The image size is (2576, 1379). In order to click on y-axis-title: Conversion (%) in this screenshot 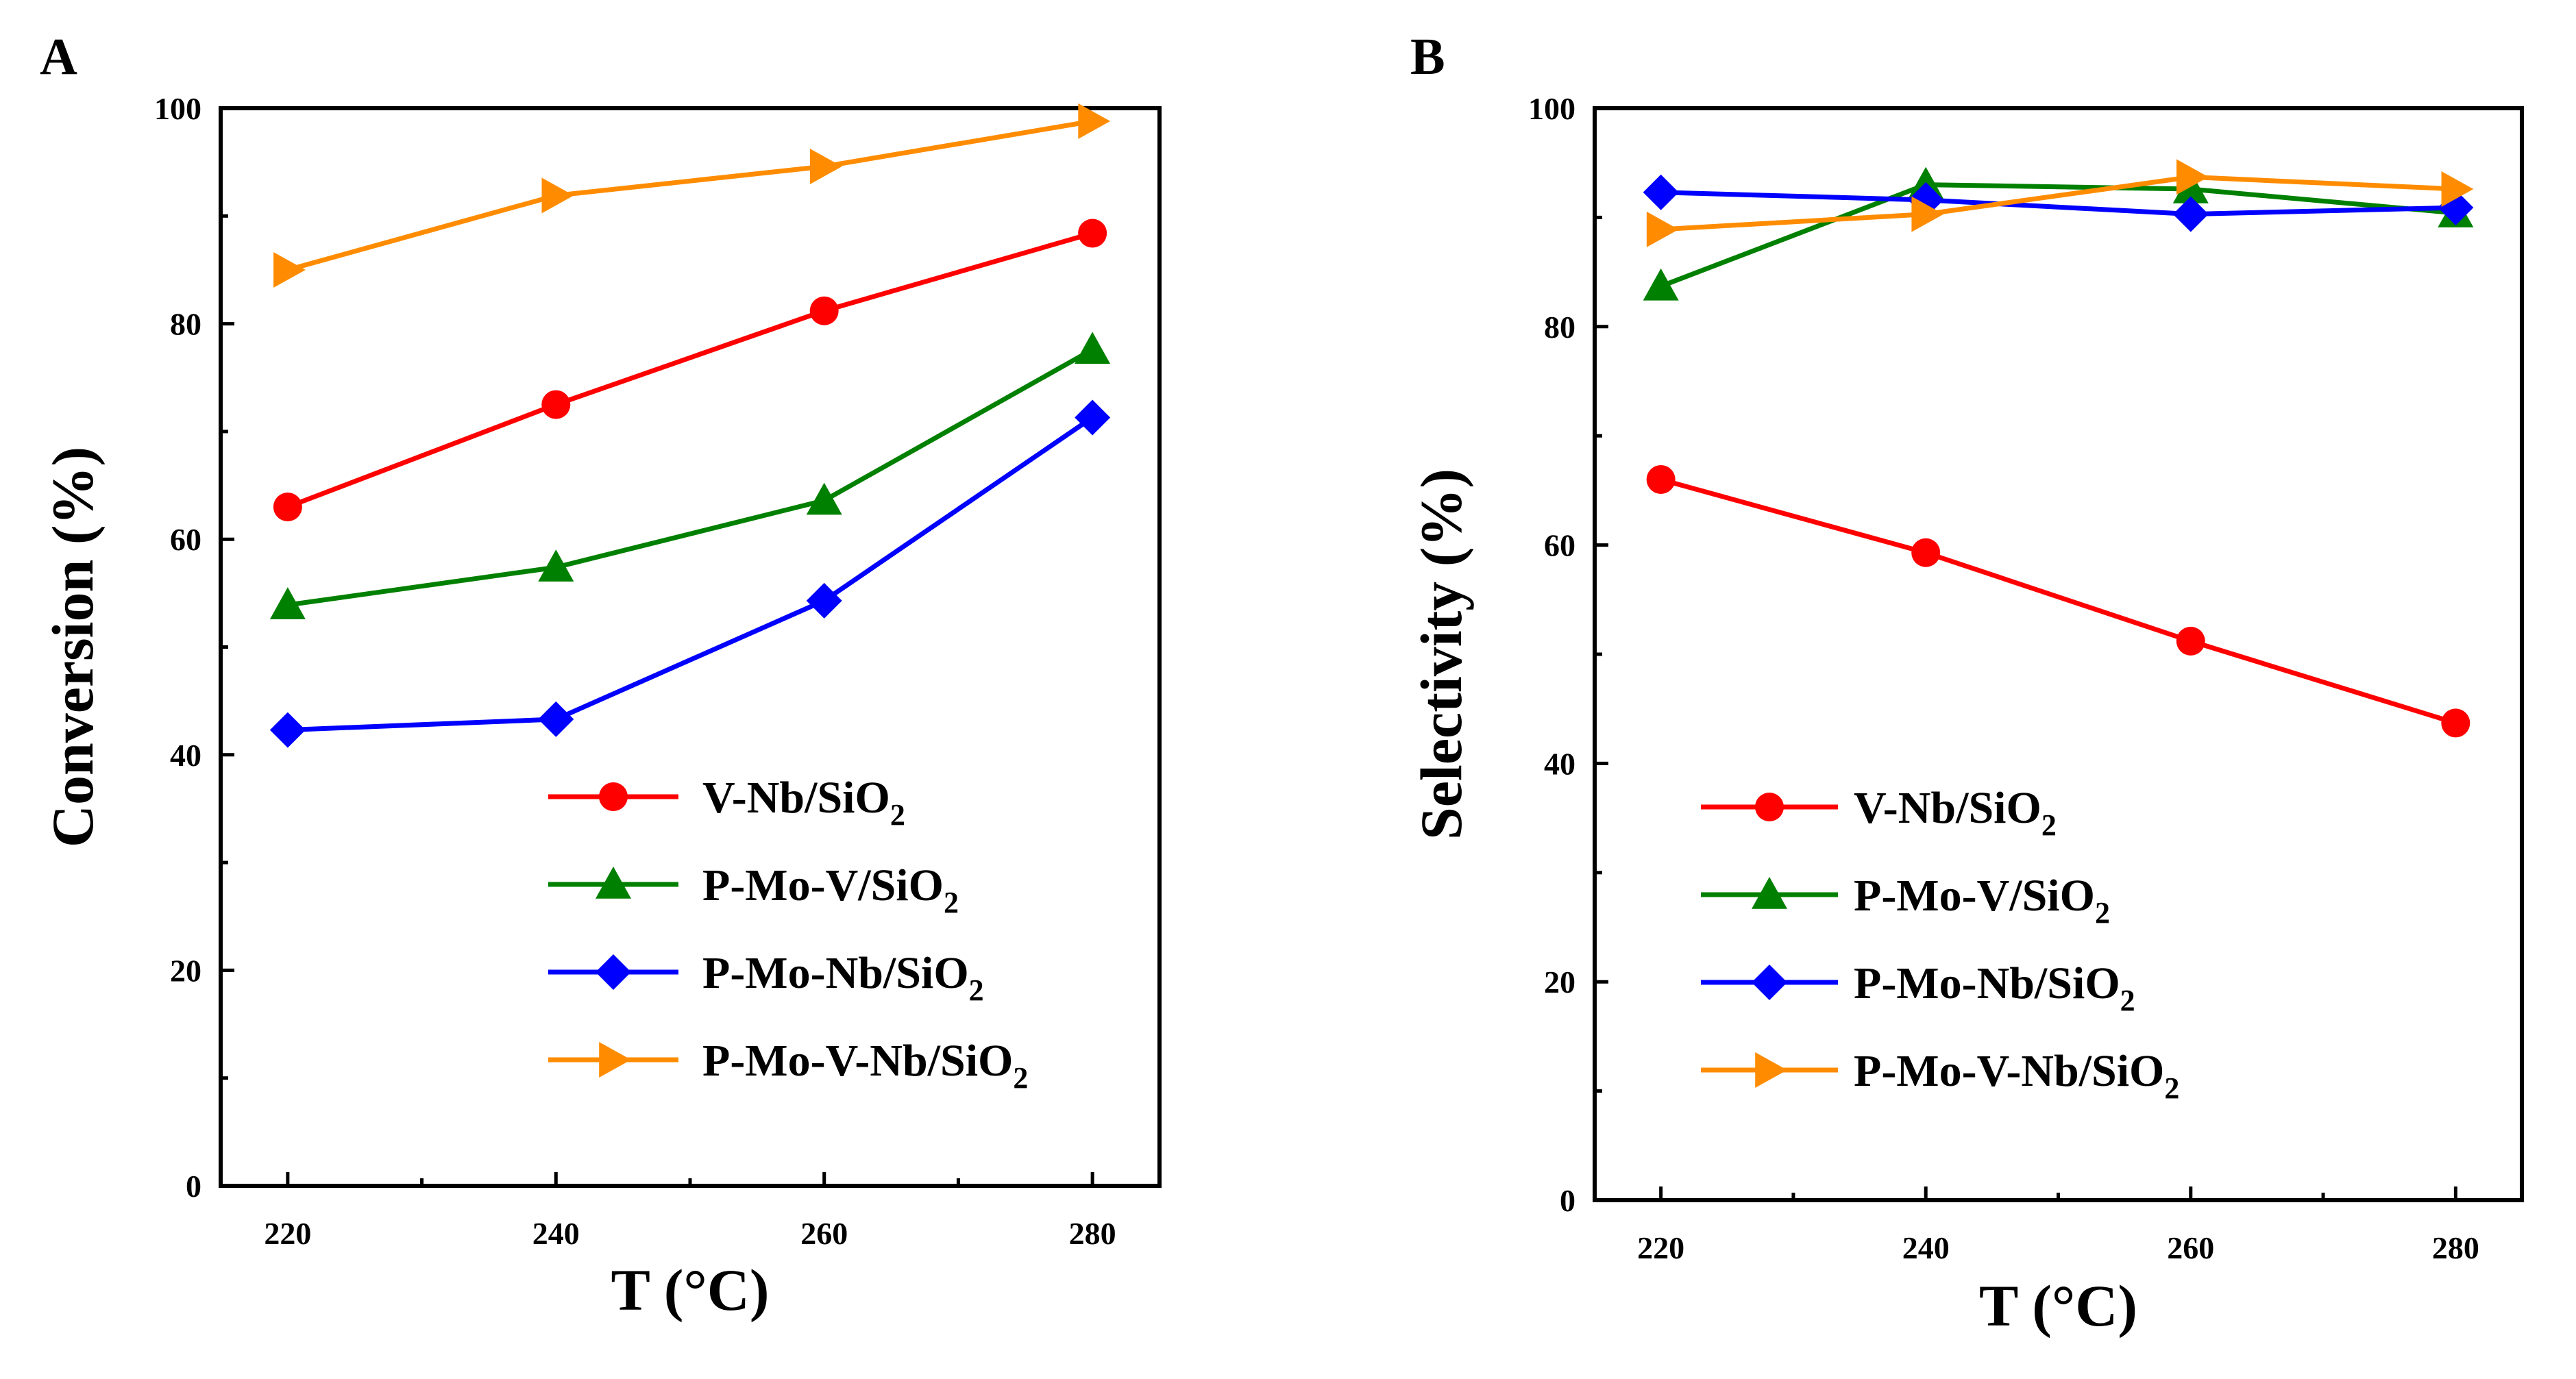, I will do `click(73, 647)`.